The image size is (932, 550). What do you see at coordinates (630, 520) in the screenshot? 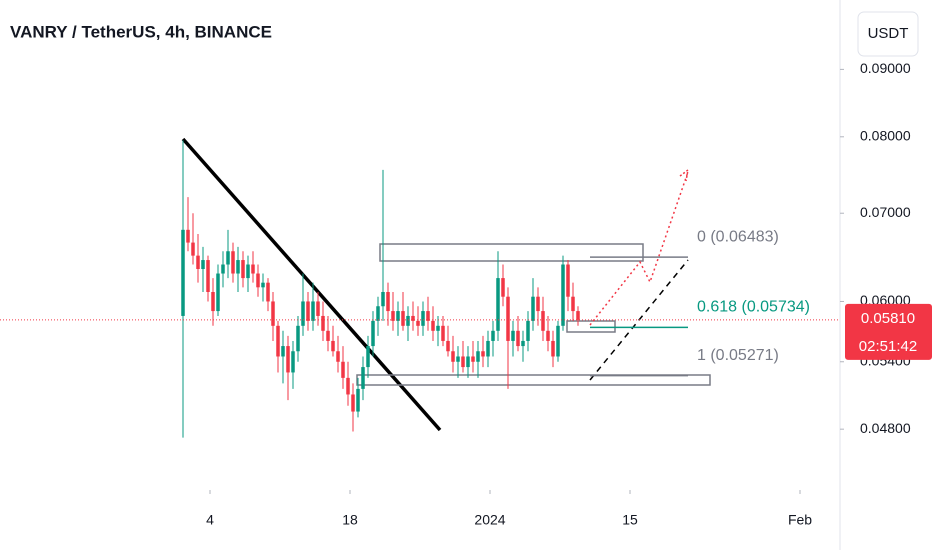
I see `x-tick-label: 15` at bounding box center [630, 520].